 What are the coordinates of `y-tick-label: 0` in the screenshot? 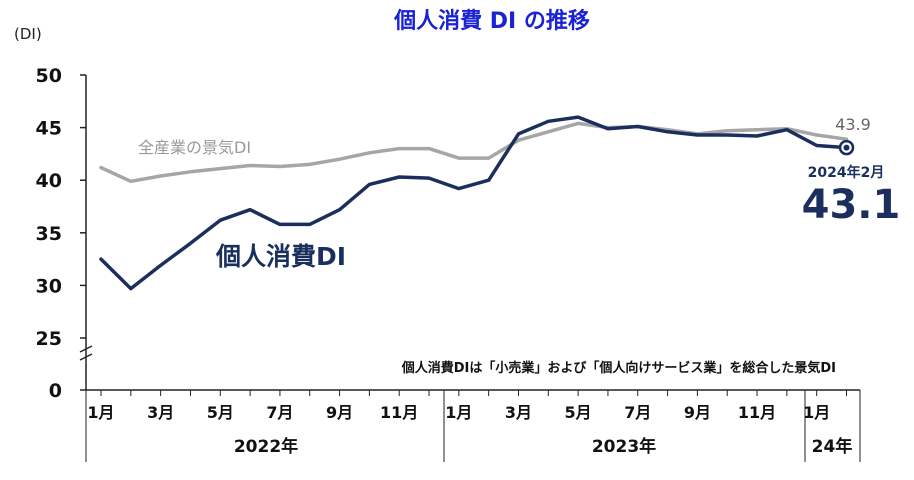 It's located at (55, 391).